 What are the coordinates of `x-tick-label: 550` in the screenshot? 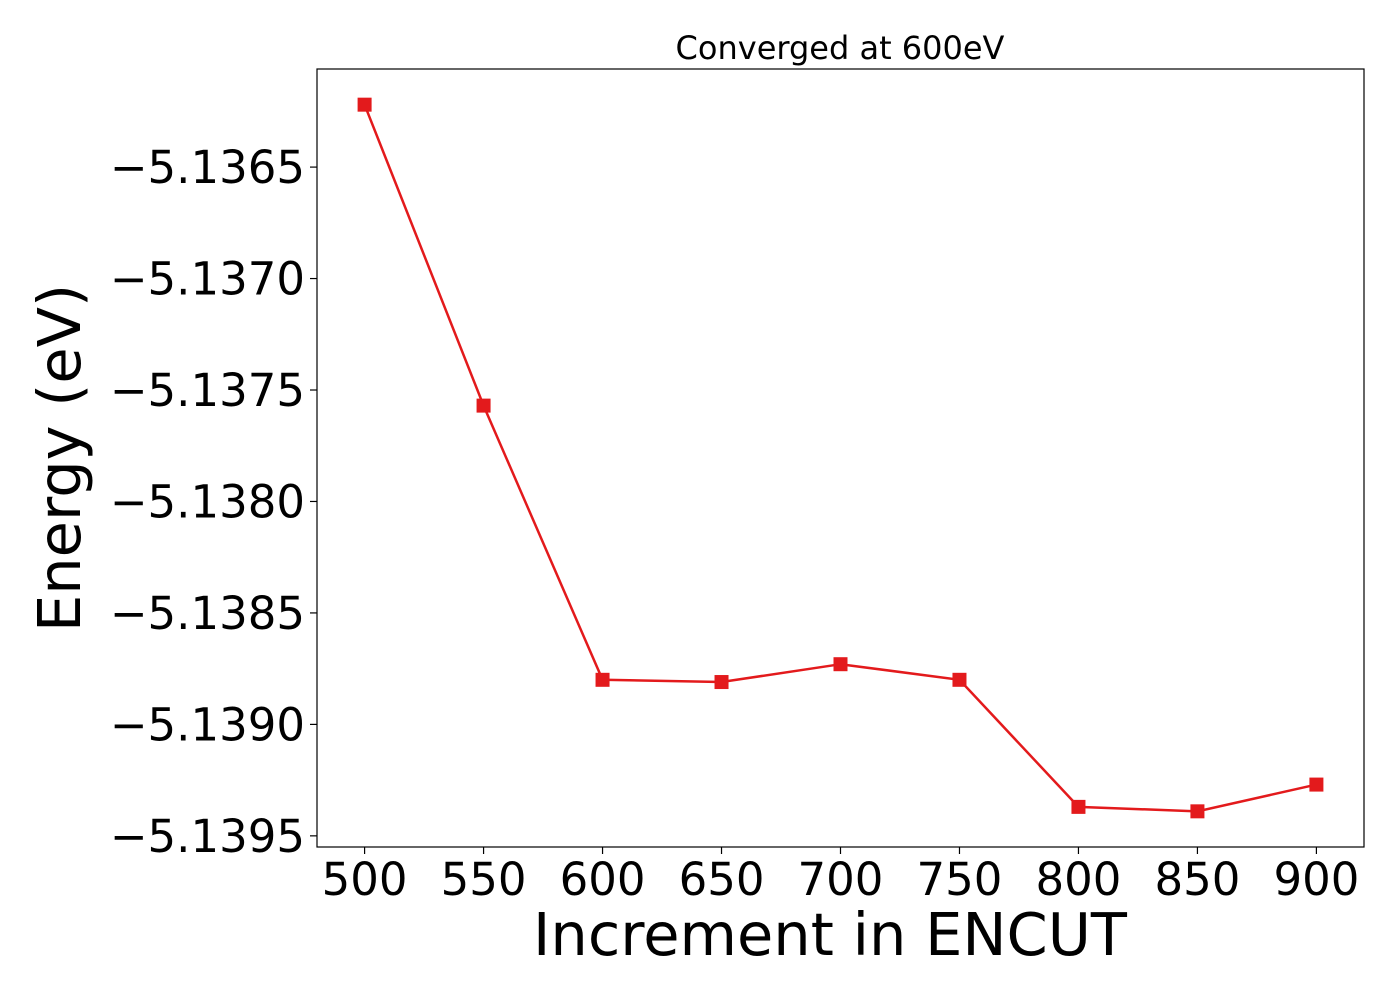 It's located at (484, 879).